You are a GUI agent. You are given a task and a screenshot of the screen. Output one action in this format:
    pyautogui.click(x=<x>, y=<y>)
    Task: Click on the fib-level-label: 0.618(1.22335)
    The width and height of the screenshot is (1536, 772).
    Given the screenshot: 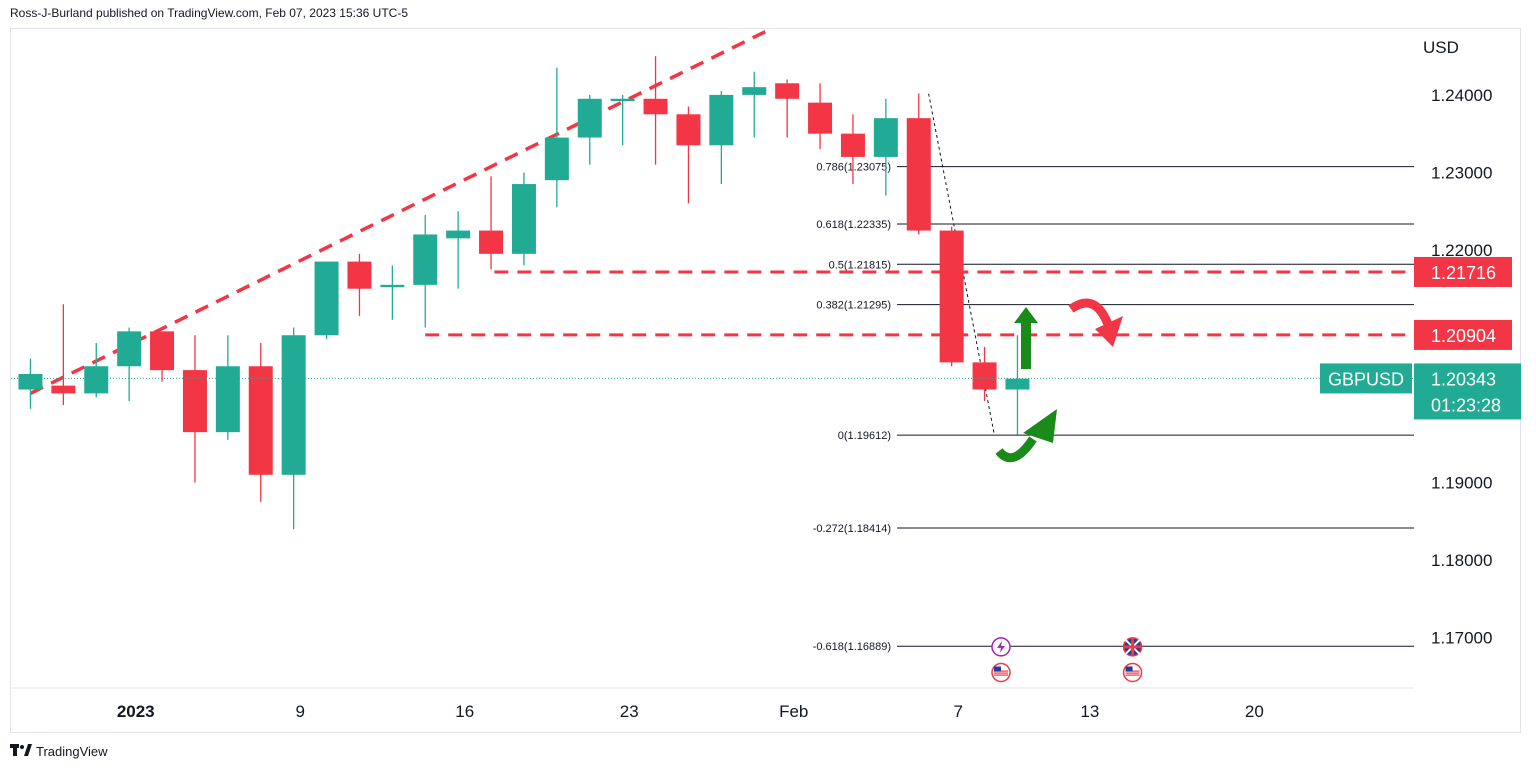 What is the action you would take?
    pyautogui.click(x=853, y=225)
    